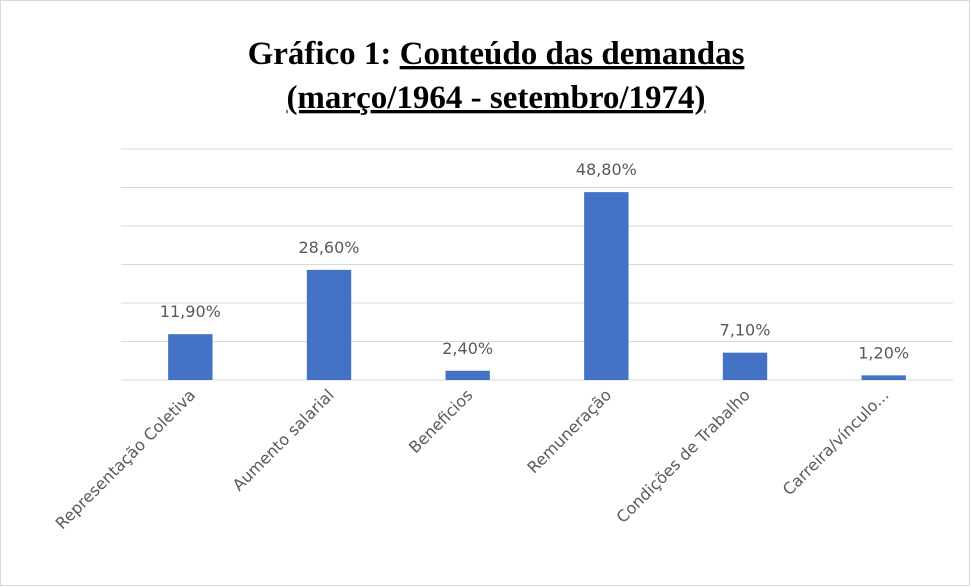  I want to click on data-label: 7,10%, so click(745, 330).